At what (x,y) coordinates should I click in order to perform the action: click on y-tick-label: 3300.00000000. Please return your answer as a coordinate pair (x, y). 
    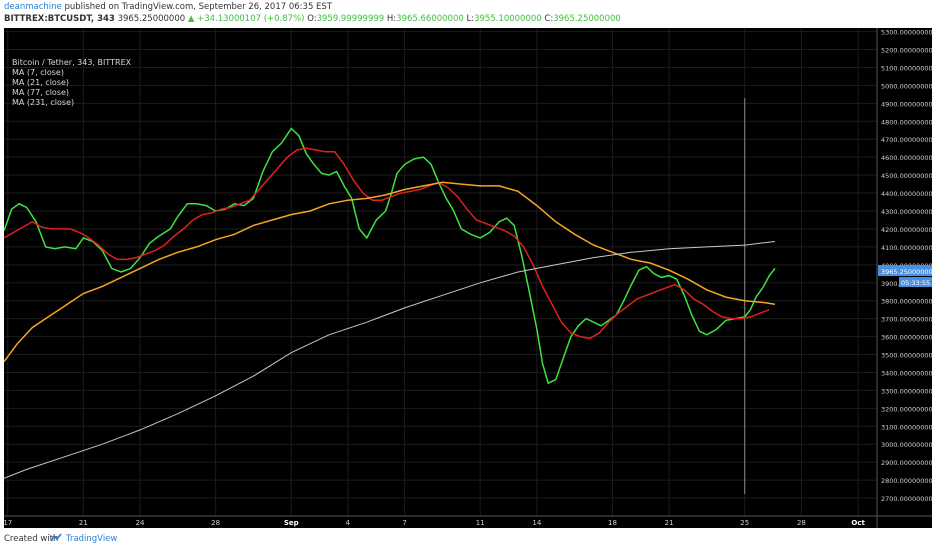
    Looking at the image, I should click on (906, 391).